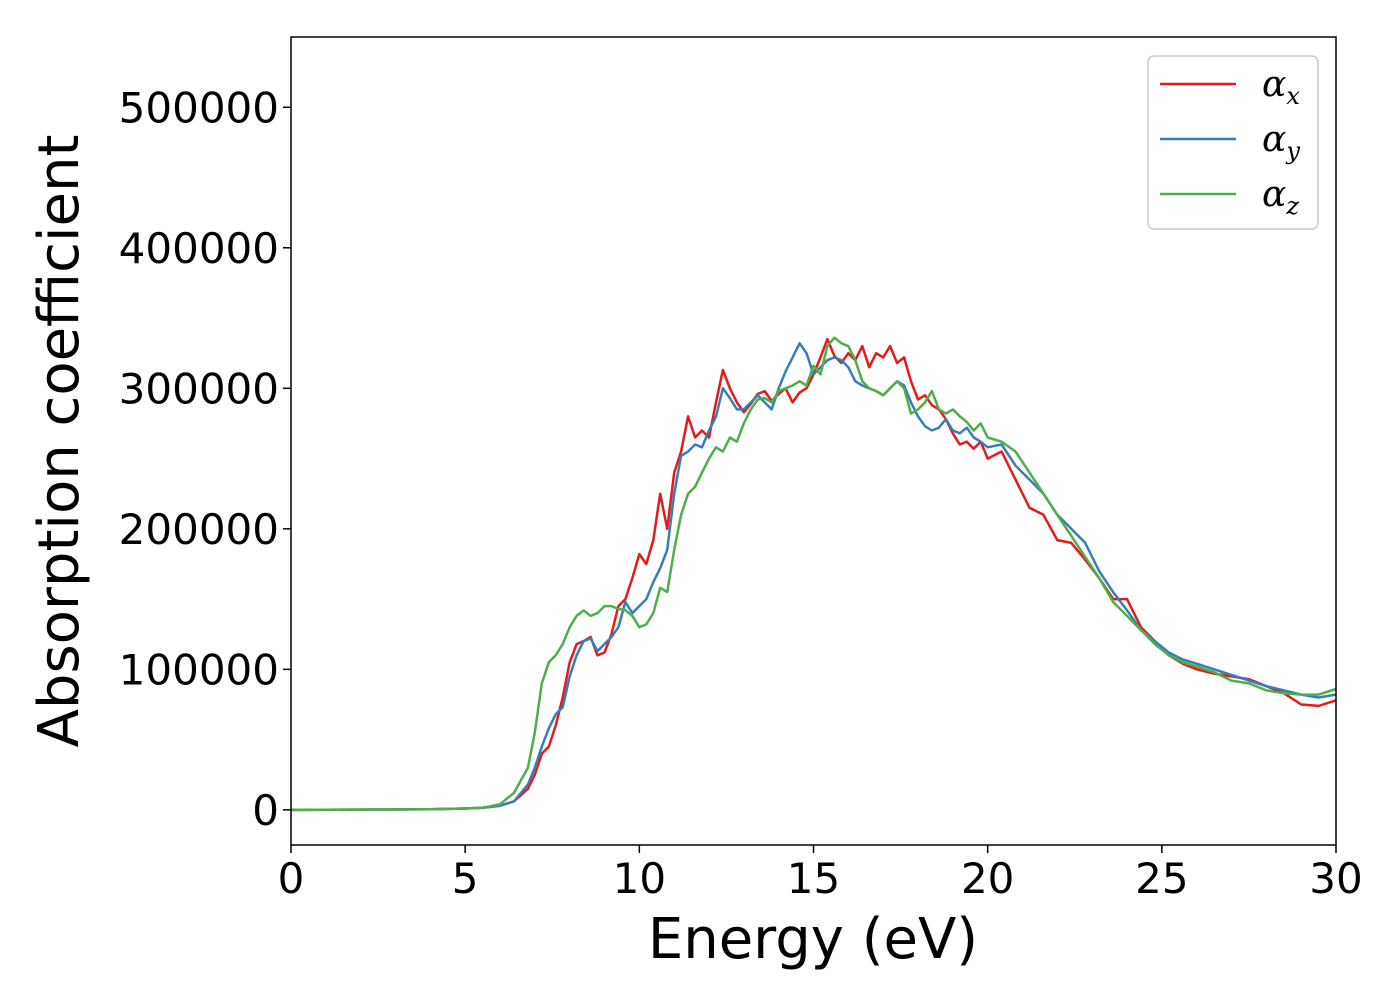 Image resolution: width=1400 pixels, height=1000 pixels. Describe the element at coordinates (1292, 151) in the screenshot. I see `legend-subscript: y` at that location.